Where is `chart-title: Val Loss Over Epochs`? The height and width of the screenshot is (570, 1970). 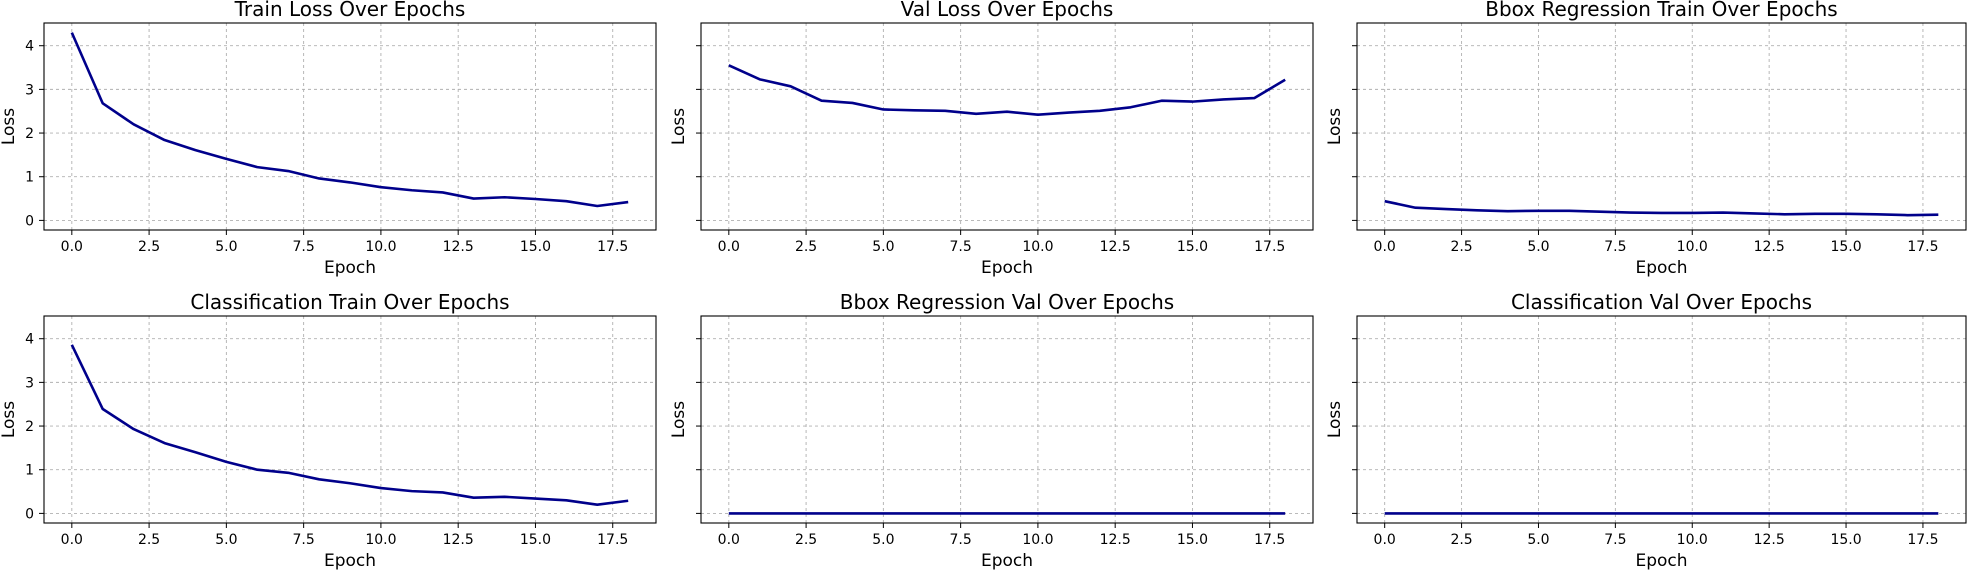
chart-title: Val Loss Over Epochs is located at coordinates (1007, 10).